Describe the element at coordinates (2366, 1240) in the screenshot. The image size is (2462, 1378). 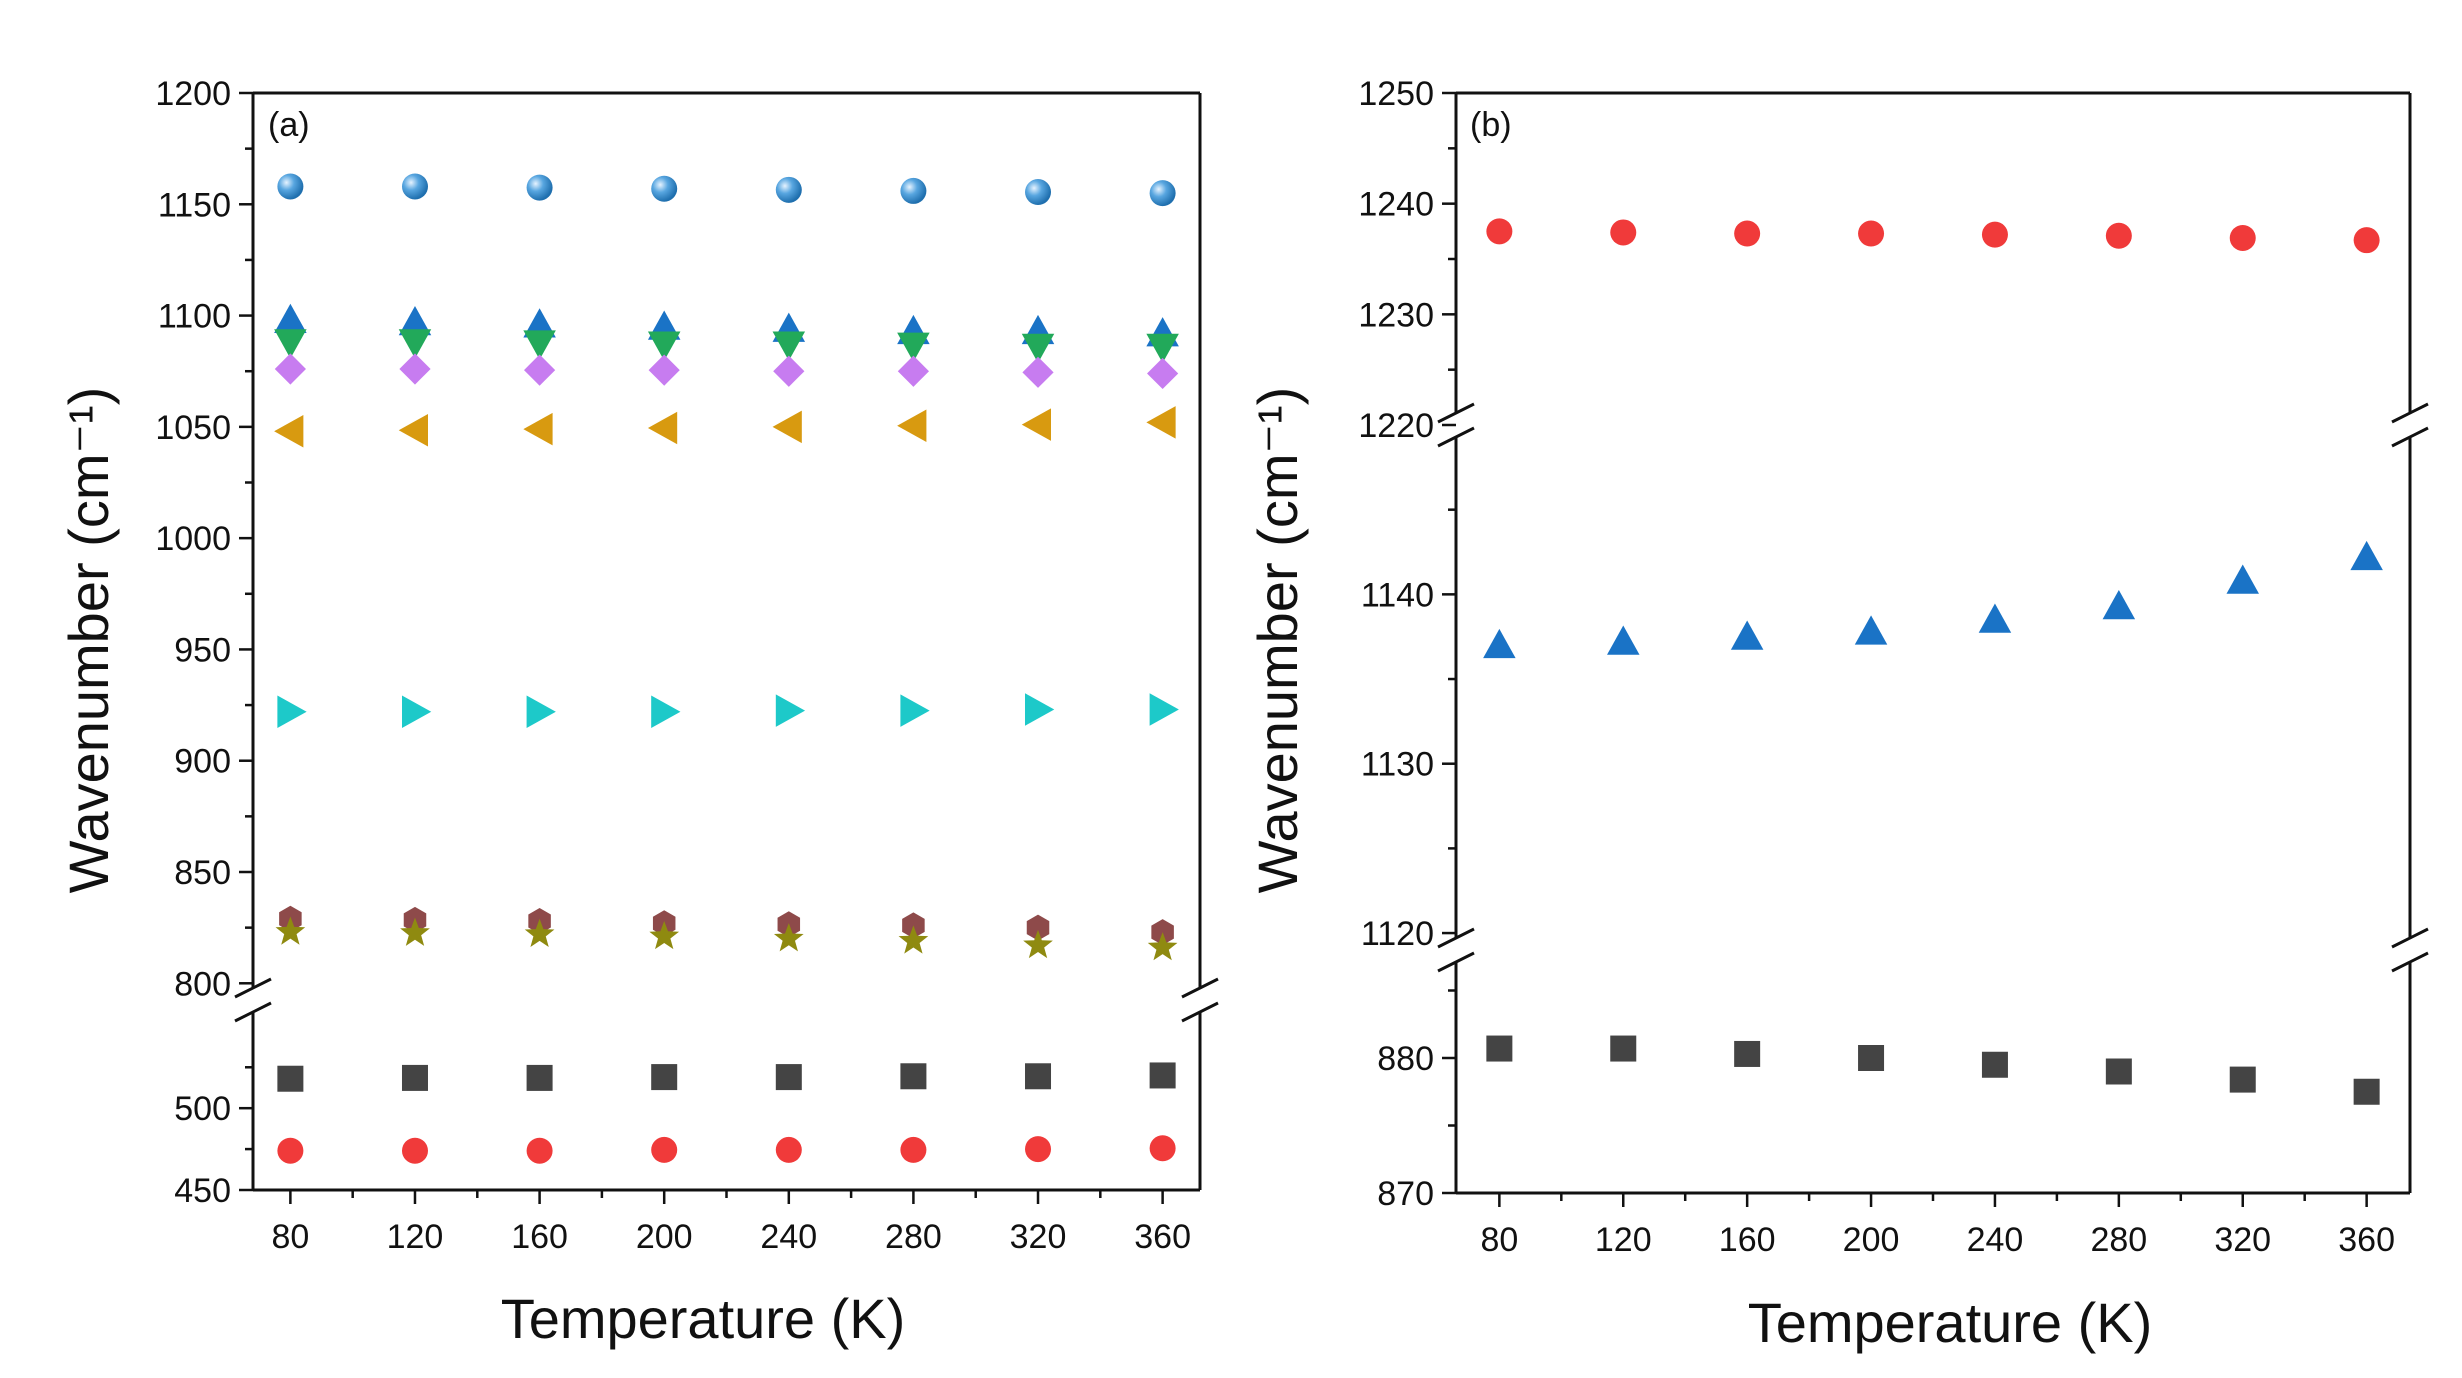
I see `x-tick-label: 360` at that location.